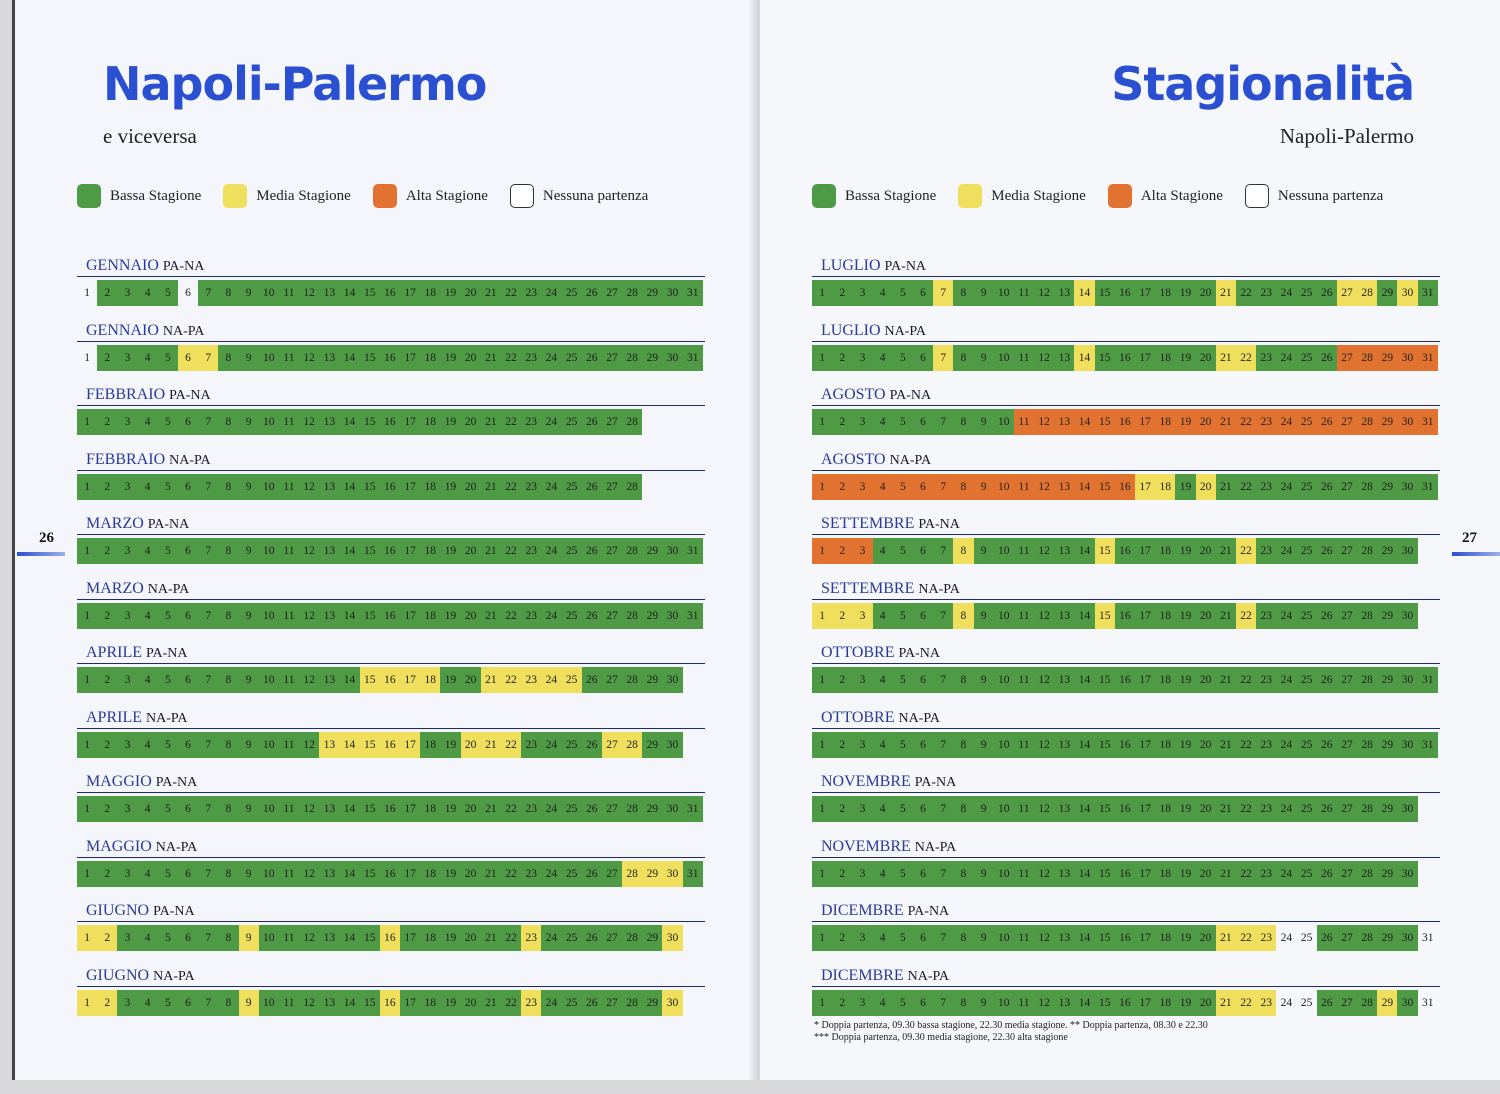 Image resolution: width=1500 pixels, height=1094 pixels. Describe the element at coordinates (1022, 196) in the screenshot. I see `legend-item: Media Stagione` at that location.